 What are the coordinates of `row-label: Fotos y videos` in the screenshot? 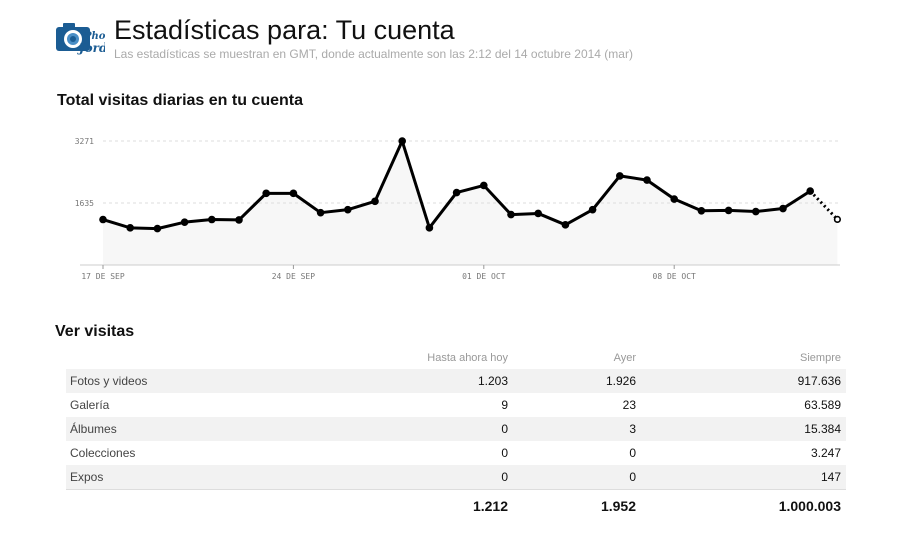 It's located at (109, 381).